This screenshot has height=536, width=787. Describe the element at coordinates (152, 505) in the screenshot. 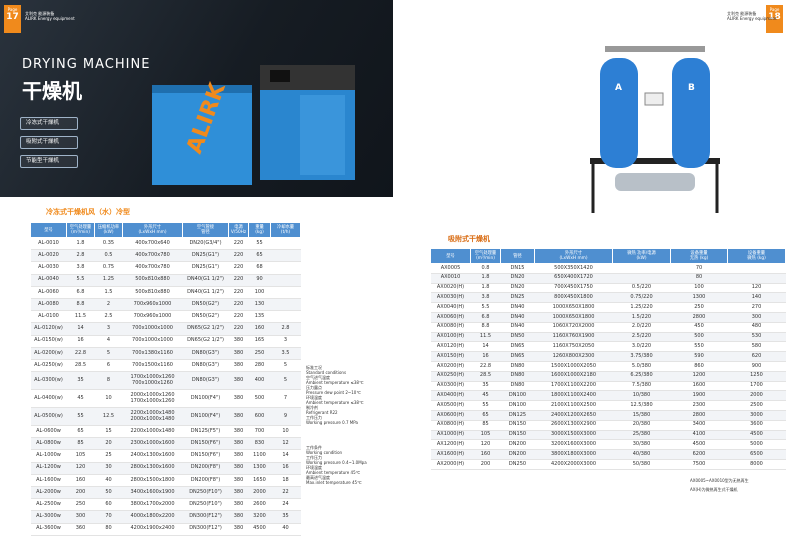

I see `table-cell: 3800x1700x2000` at that location.